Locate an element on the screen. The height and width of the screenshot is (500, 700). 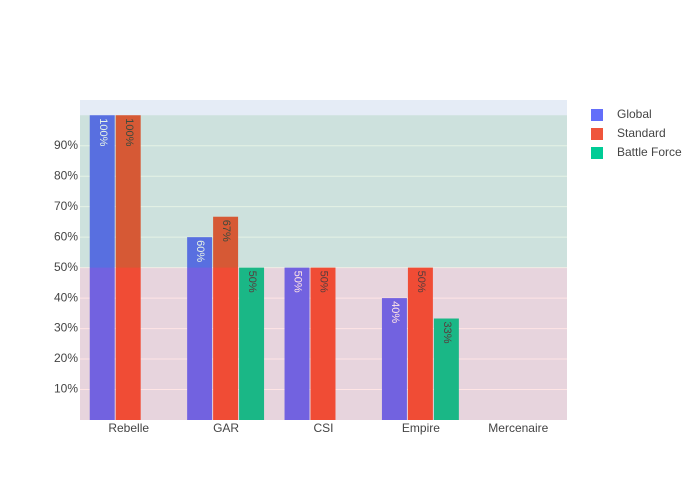
y-tick-label: 20% is located at coordinates (66, 358).